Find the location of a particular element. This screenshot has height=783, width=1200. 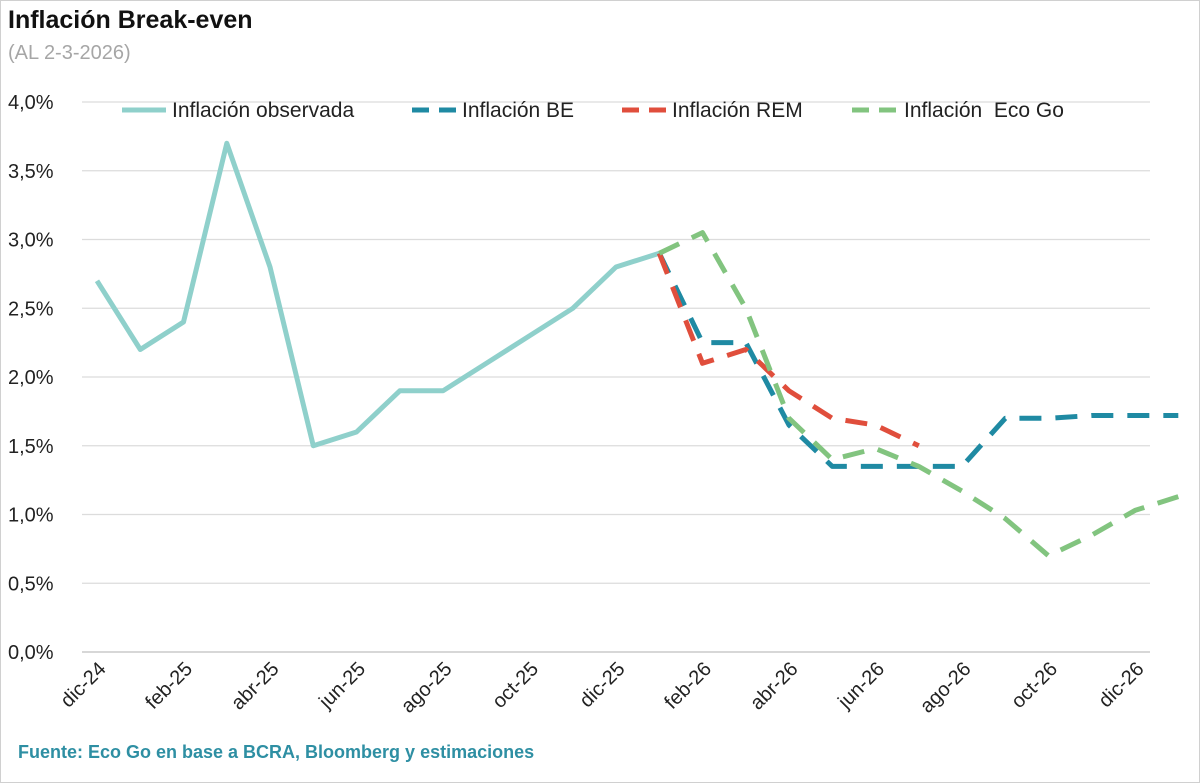

y-tick-label: 3,5% is located at coordinates (31, 172).